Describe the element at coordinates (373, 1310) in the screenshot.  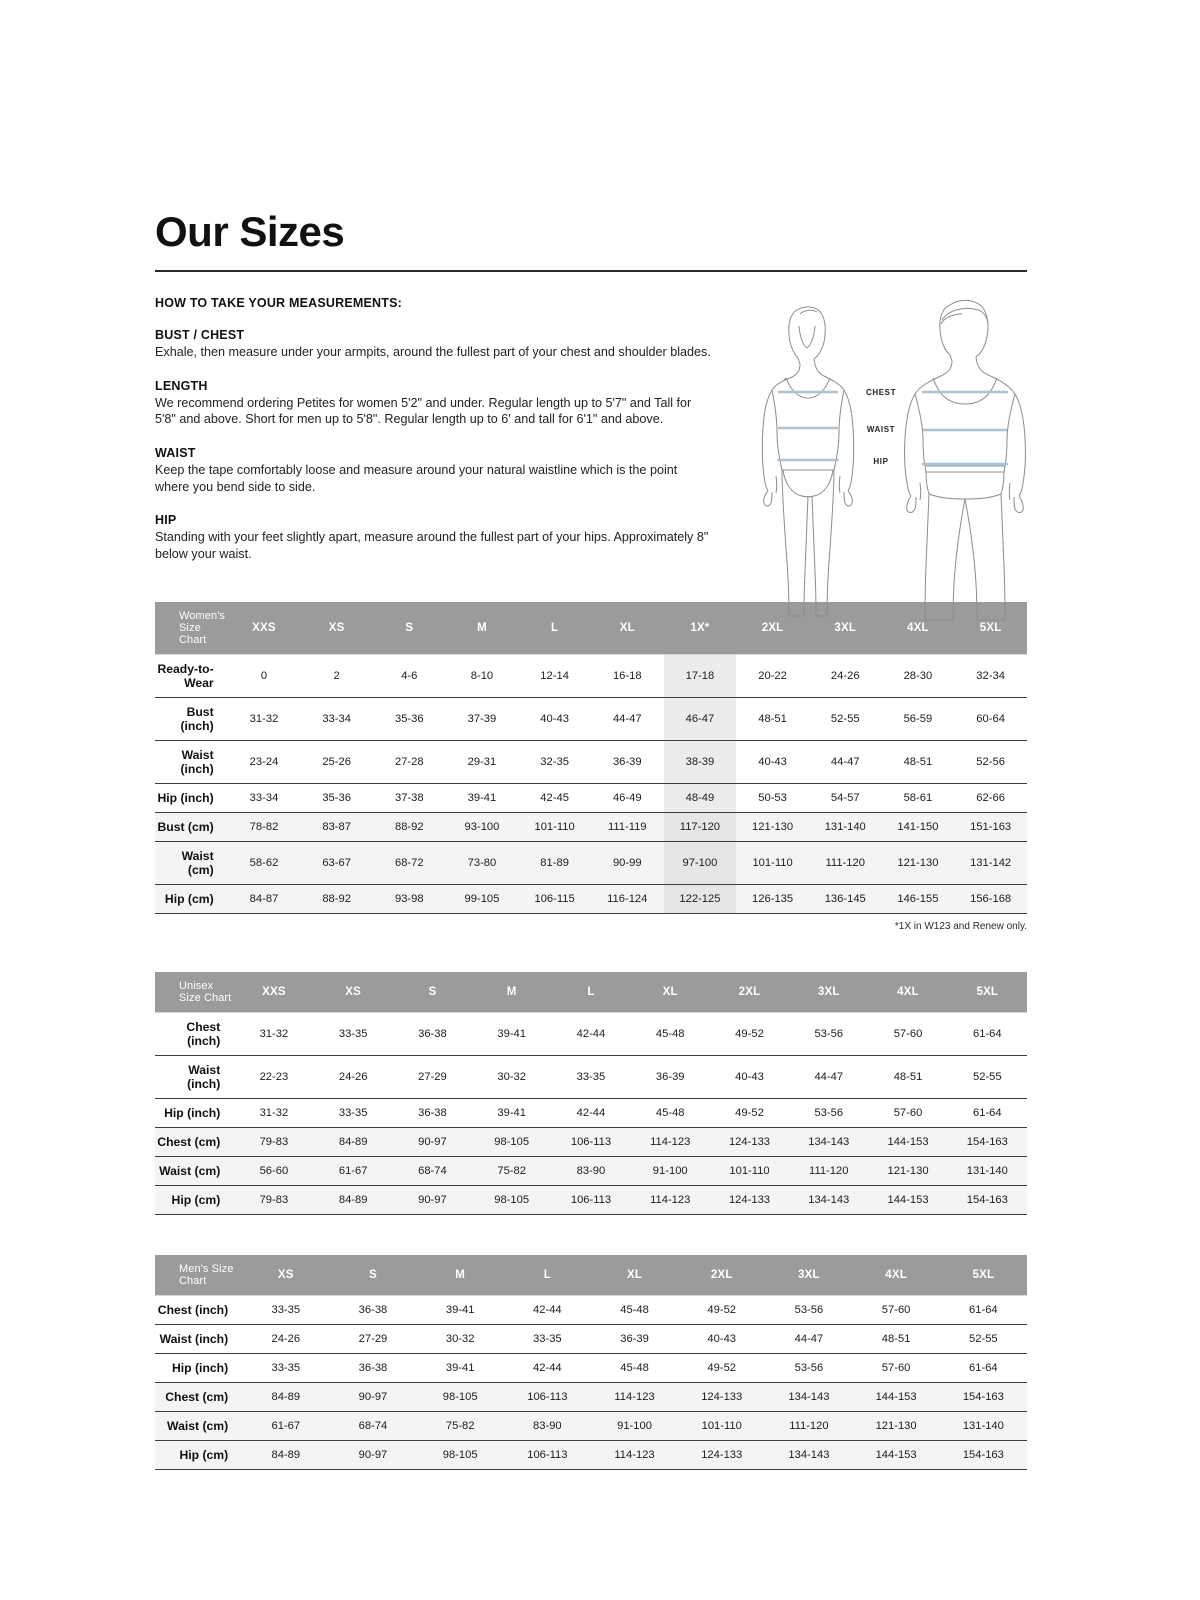
I see `measurement-cell: 36-38` at that location.